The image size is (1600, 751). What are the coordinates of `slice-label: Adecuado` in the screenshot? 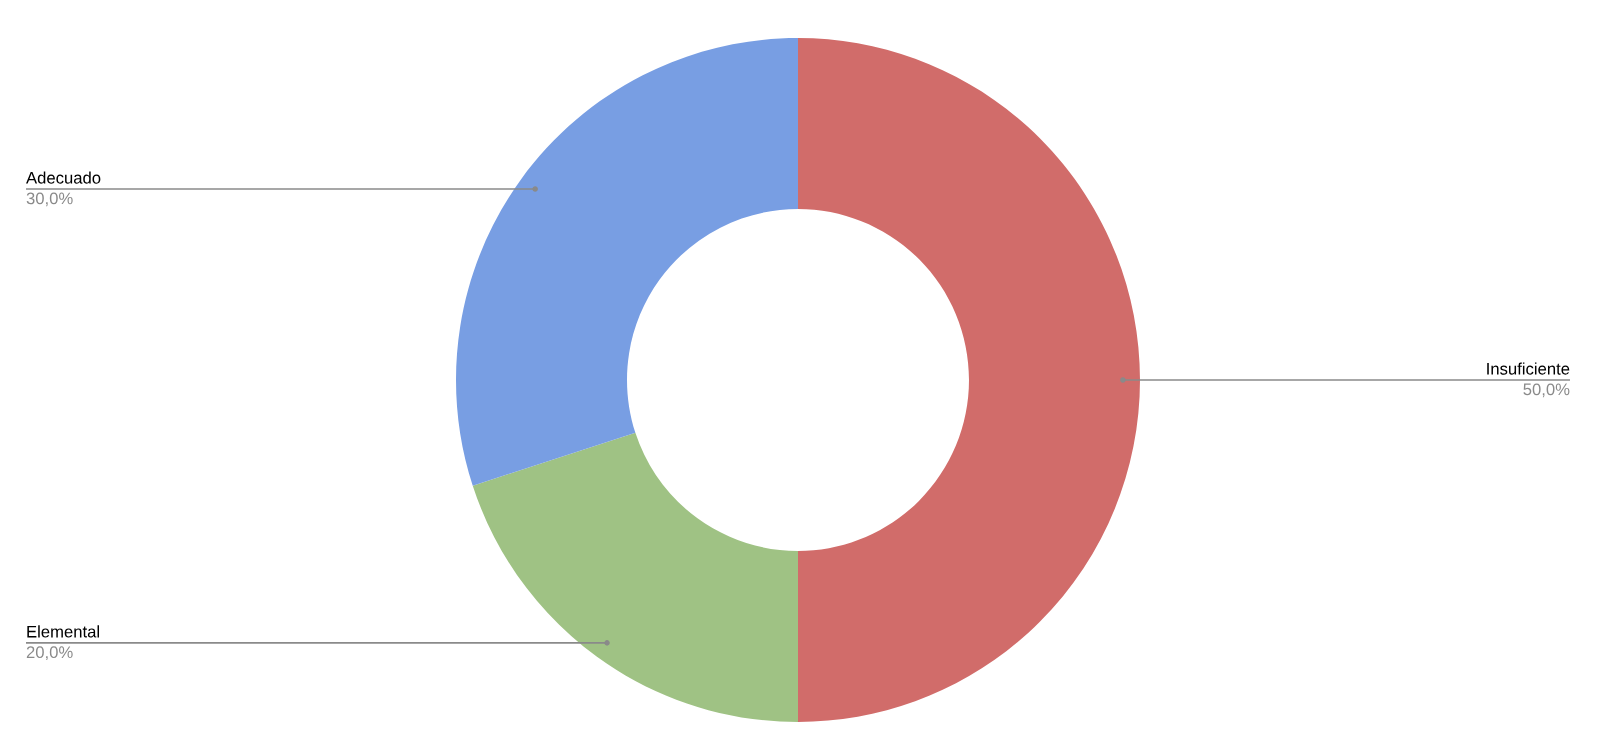 It's located at (63, 177).